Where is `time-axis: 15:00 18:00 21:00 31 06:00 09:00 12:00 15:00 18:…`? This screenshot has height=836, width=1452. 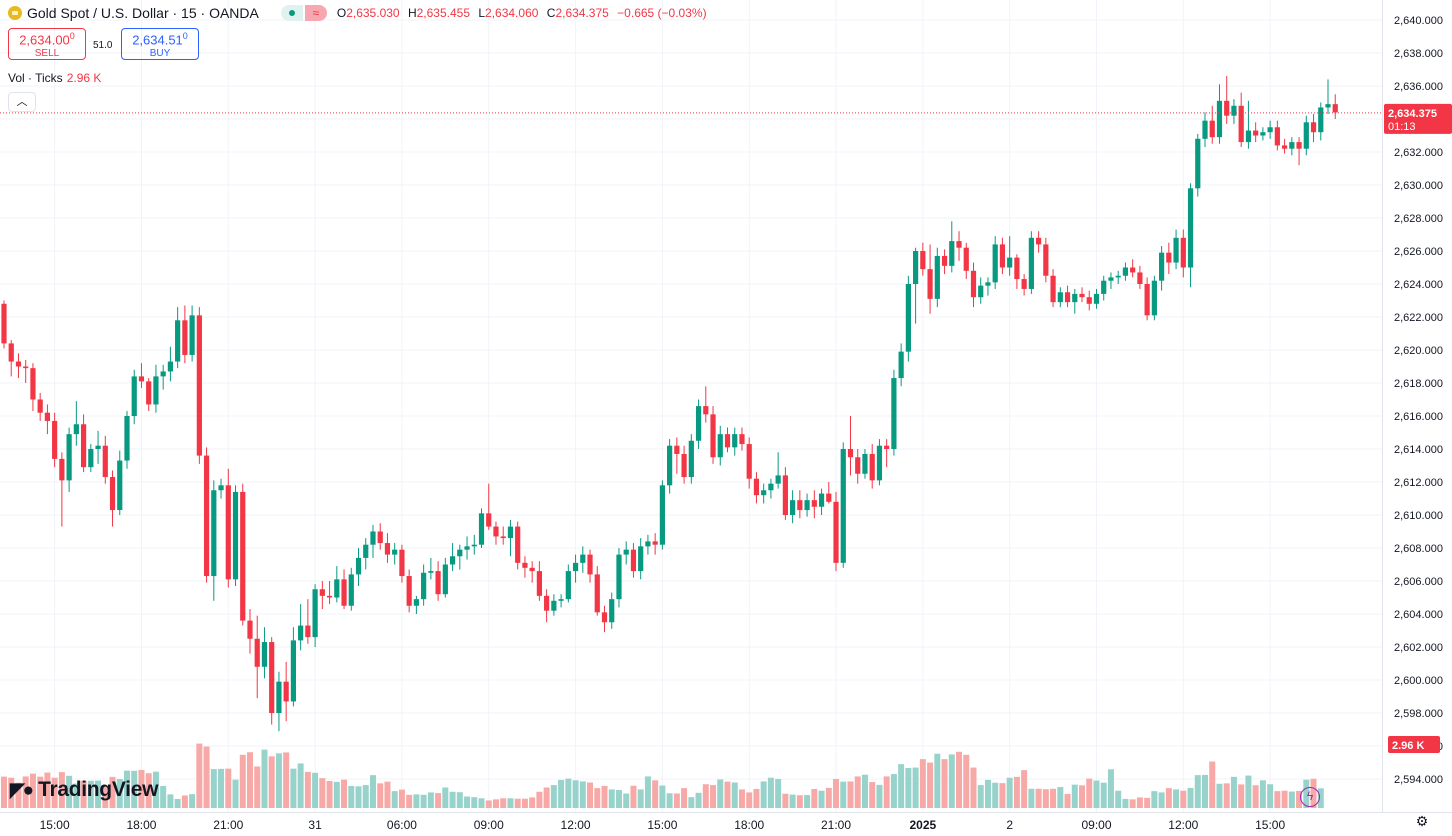
time-axis: 15:00 18:00 21:00 31 06:00 09:00 12:00 15:00 18:… is located at coordinates (726, 822).